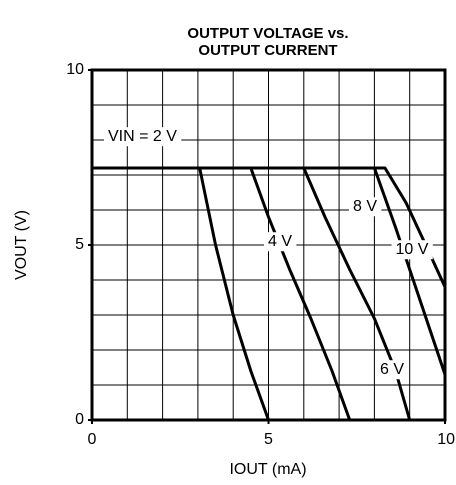 The width and height of the screenshot is (456, 485). I want to click on series-label: 4 V, so click(280, 241).